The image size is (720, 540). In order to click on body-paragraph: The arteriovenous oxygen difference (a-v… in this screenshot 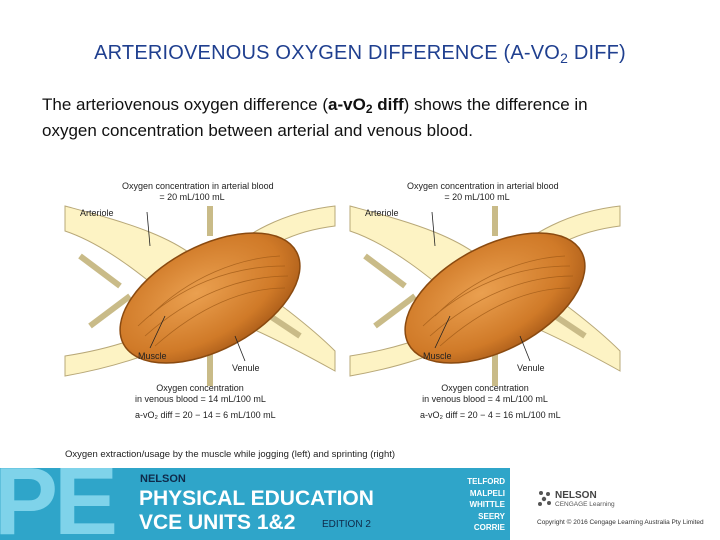, I will do `click(315, 117)`.